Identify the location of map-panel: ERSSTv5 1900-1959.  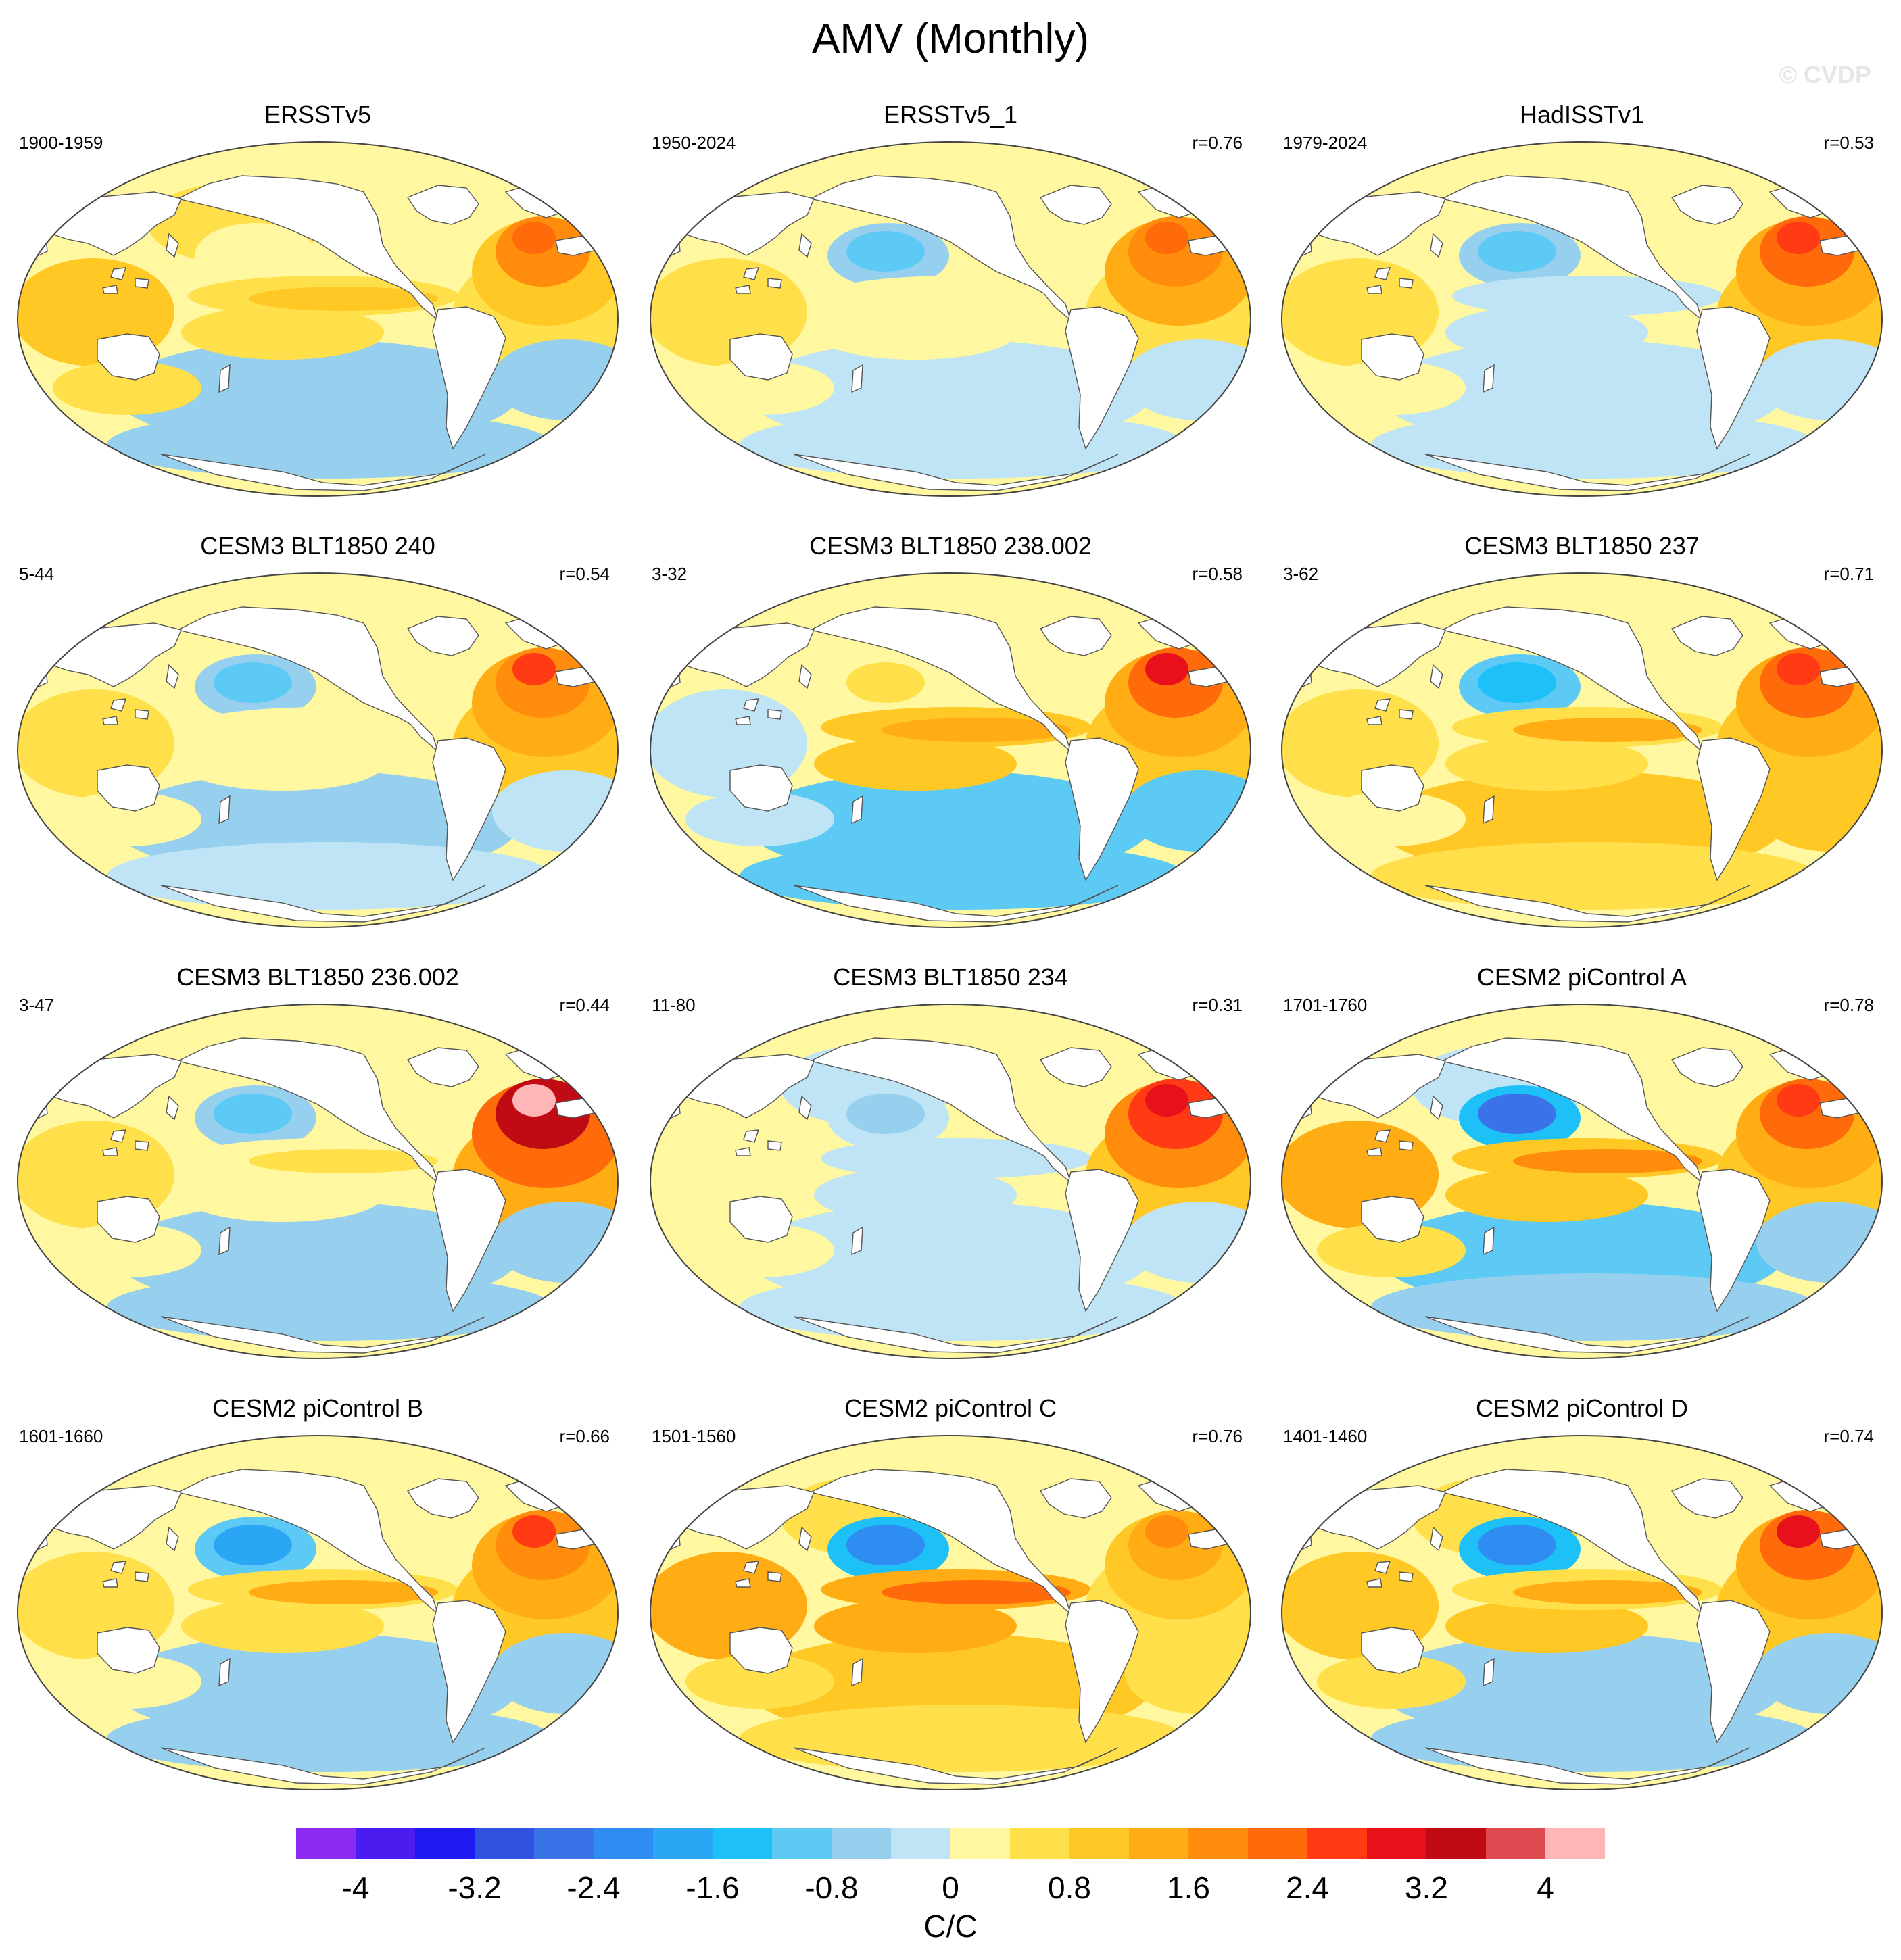
(318, 306).